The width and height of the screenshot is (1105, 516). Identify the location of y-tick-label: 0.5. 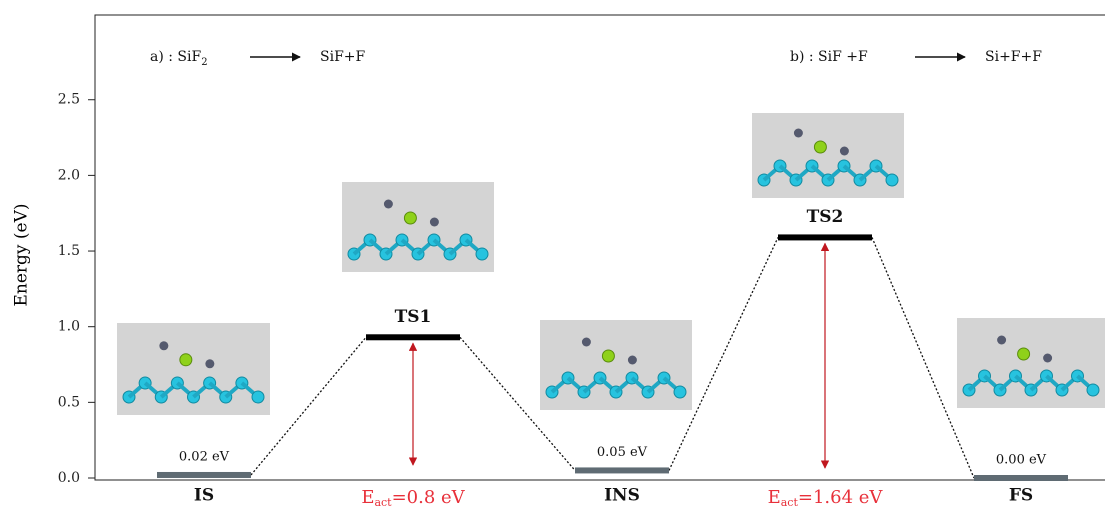
(69, 402).